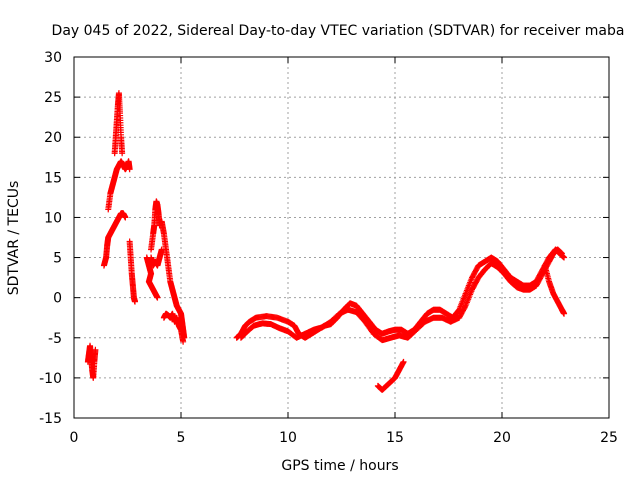 The height and width of the screenshot is (480, 640). Describe the element at coordinates (53, 218) in the screenshot. I see `y-tick-label: 10` at that location.